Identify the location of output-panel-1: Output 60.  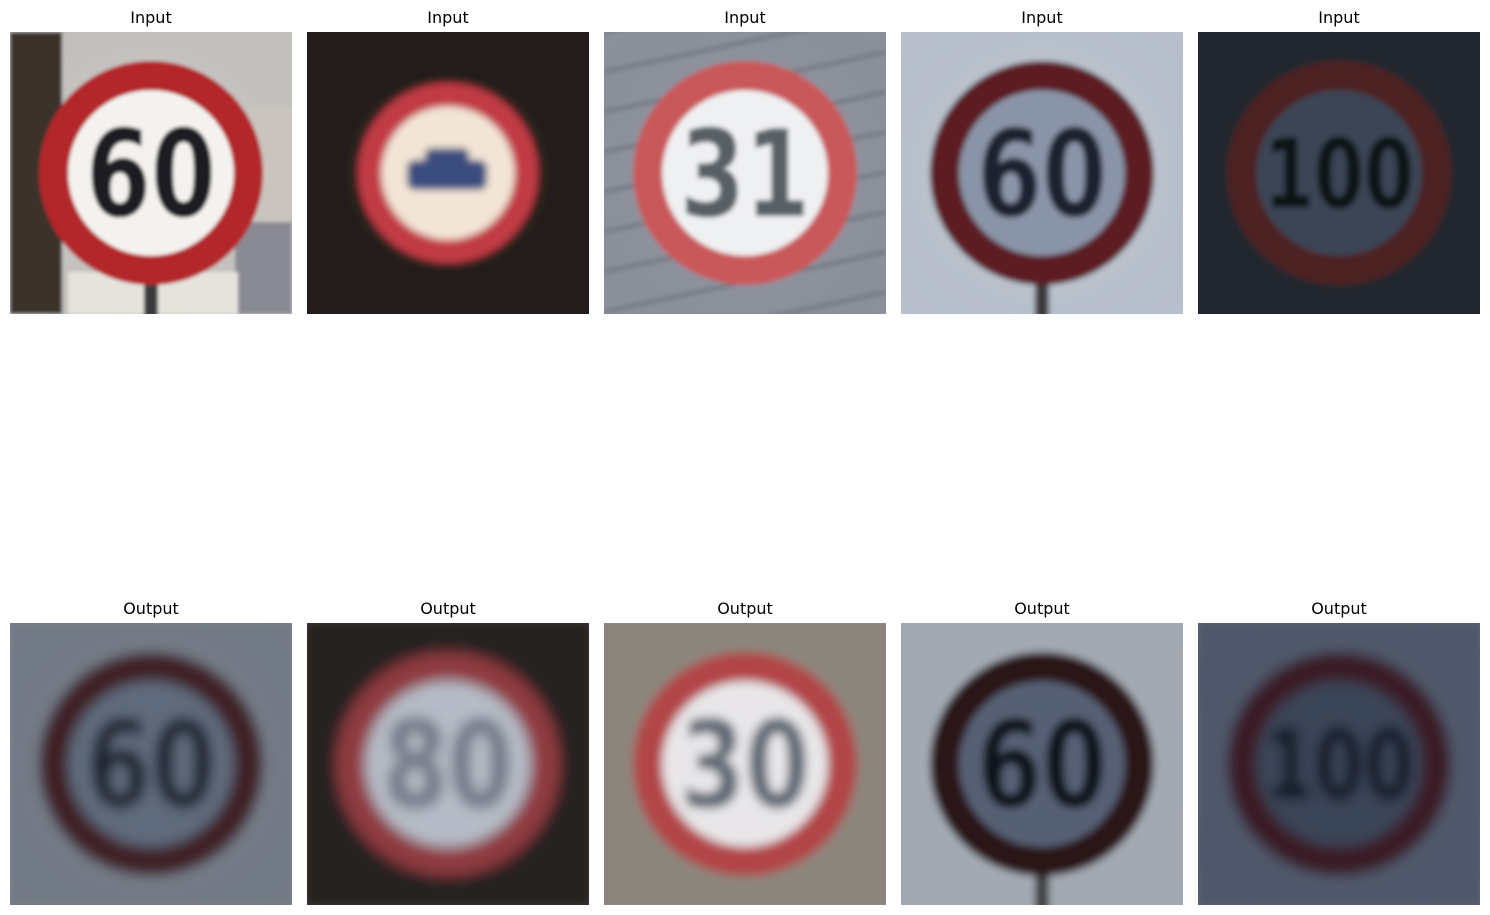
(151, 752).